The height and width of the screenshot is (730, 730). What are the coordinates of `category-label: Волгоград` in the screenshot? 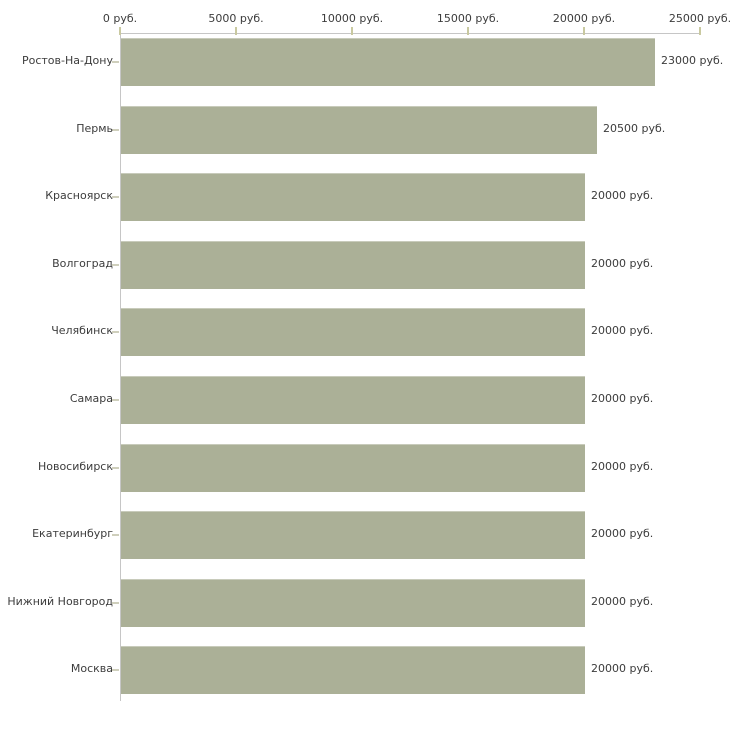 It's located at (82, 263).